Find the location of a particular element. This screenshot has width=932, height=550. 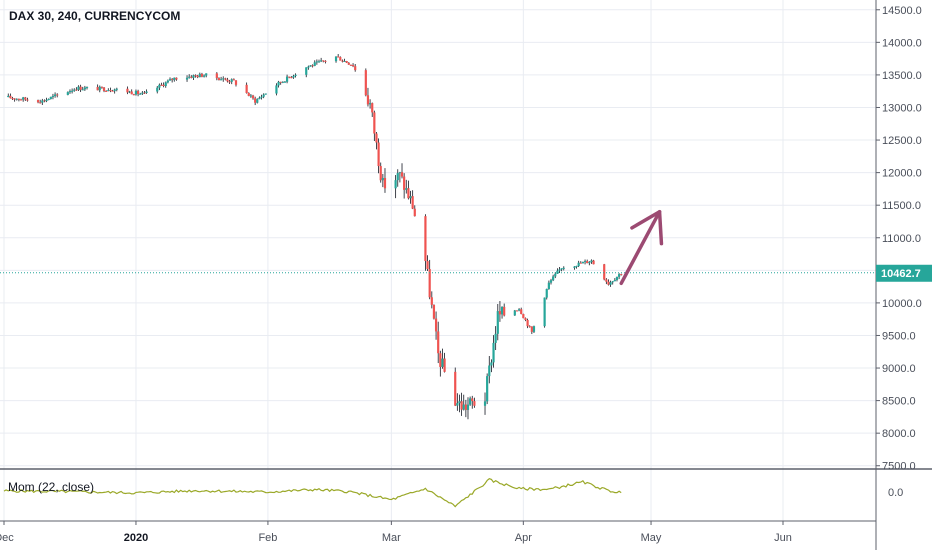

last-price-box is located at coordinates (904, 273).